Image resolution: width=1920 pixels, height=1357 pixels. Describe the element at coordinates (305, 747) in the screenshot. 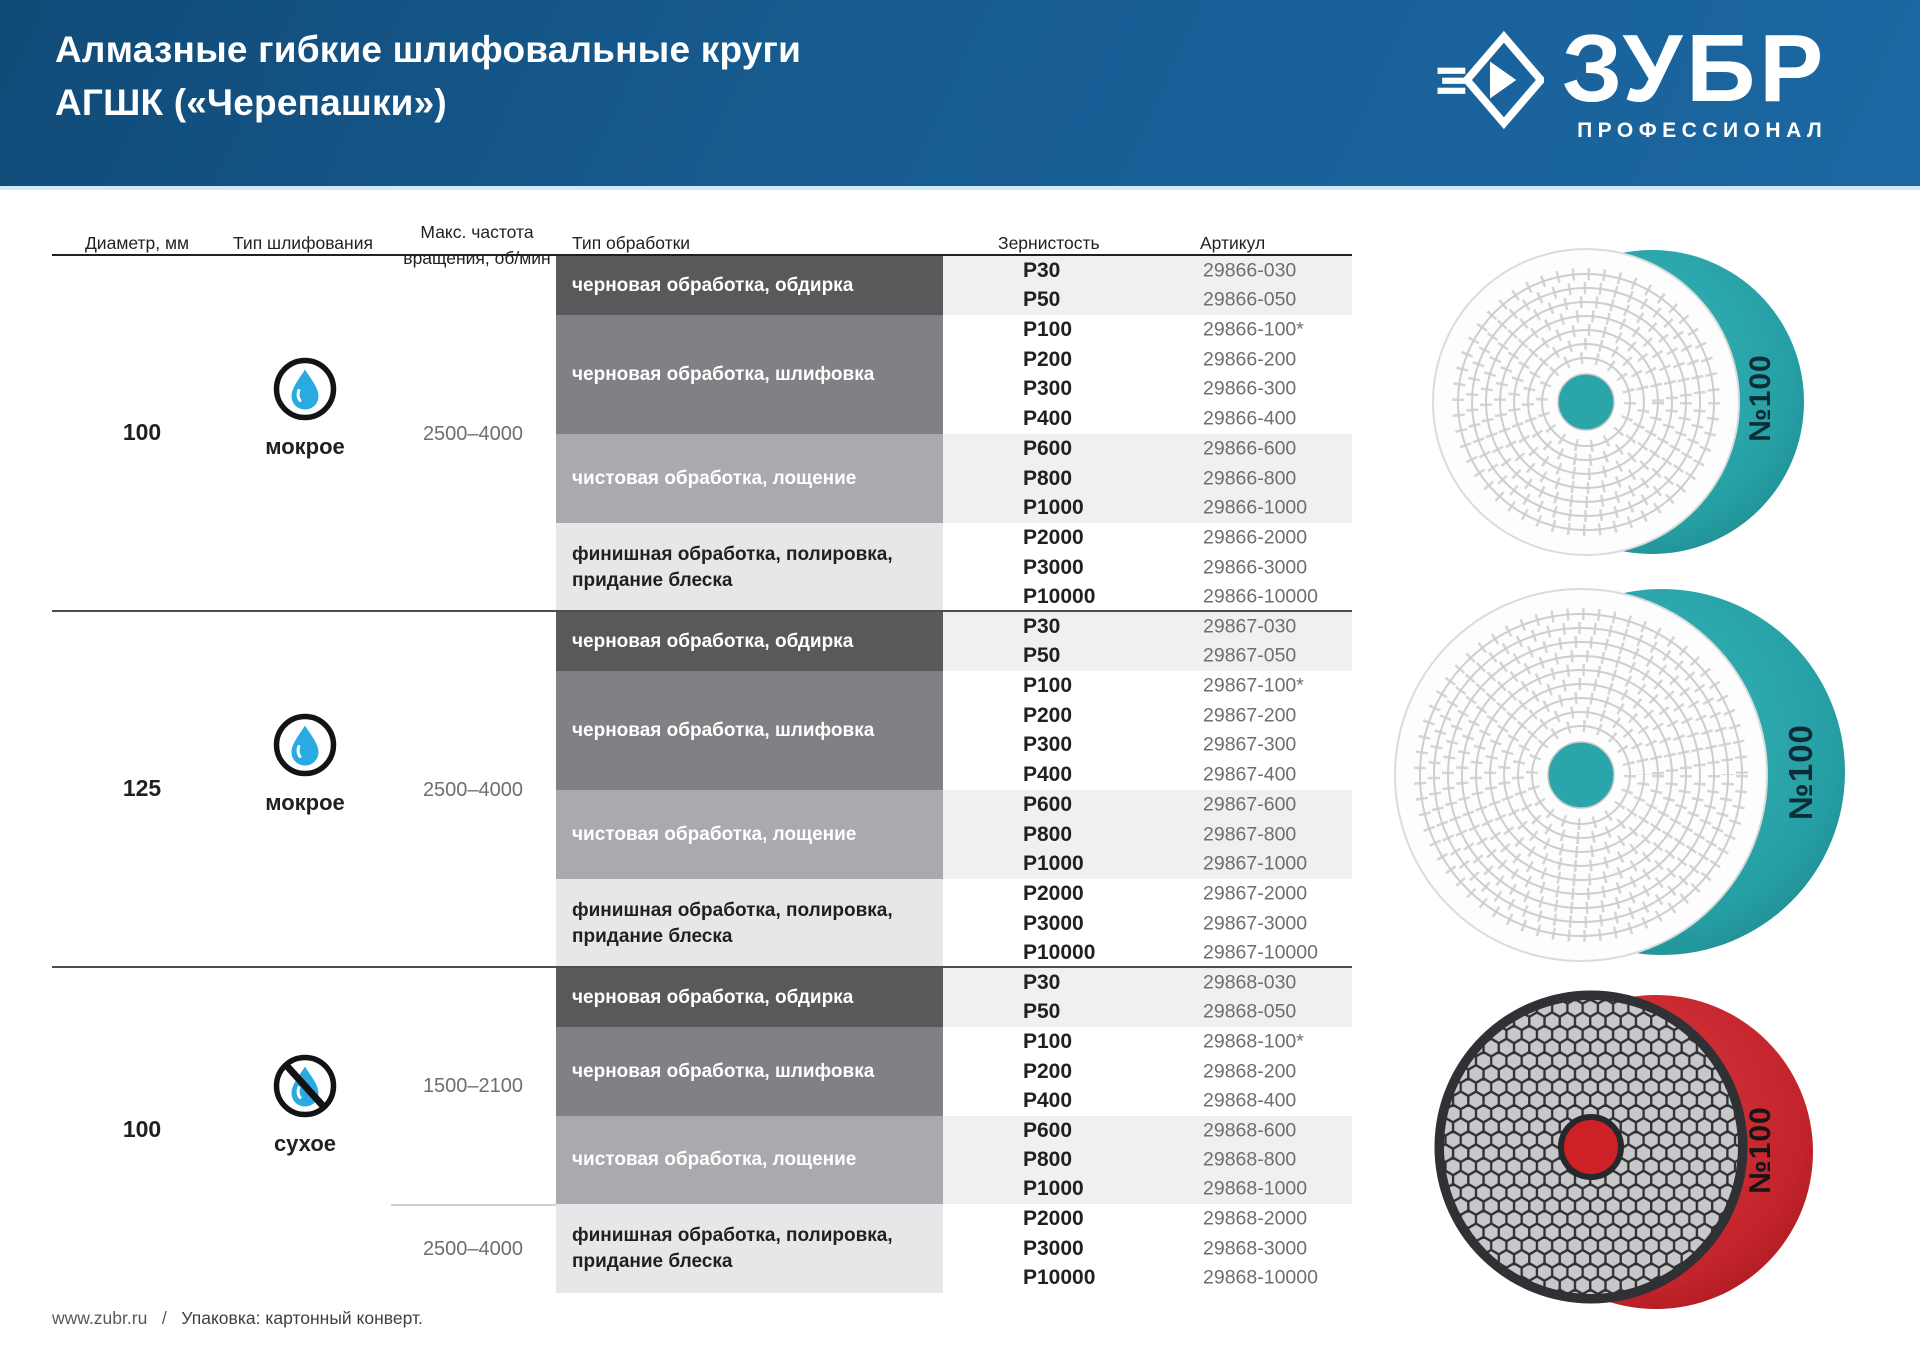

I see `water-drop-icon` at that location.